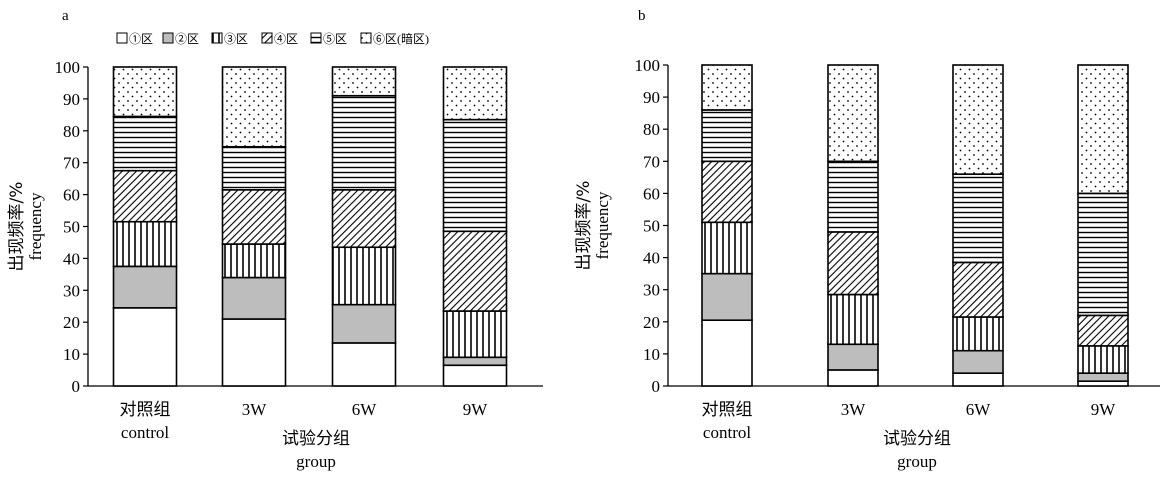  What do you see at coordinates (71, 227) in the screenshot?
I see `y-tick-label: 50` at bounding box center [71, 227].